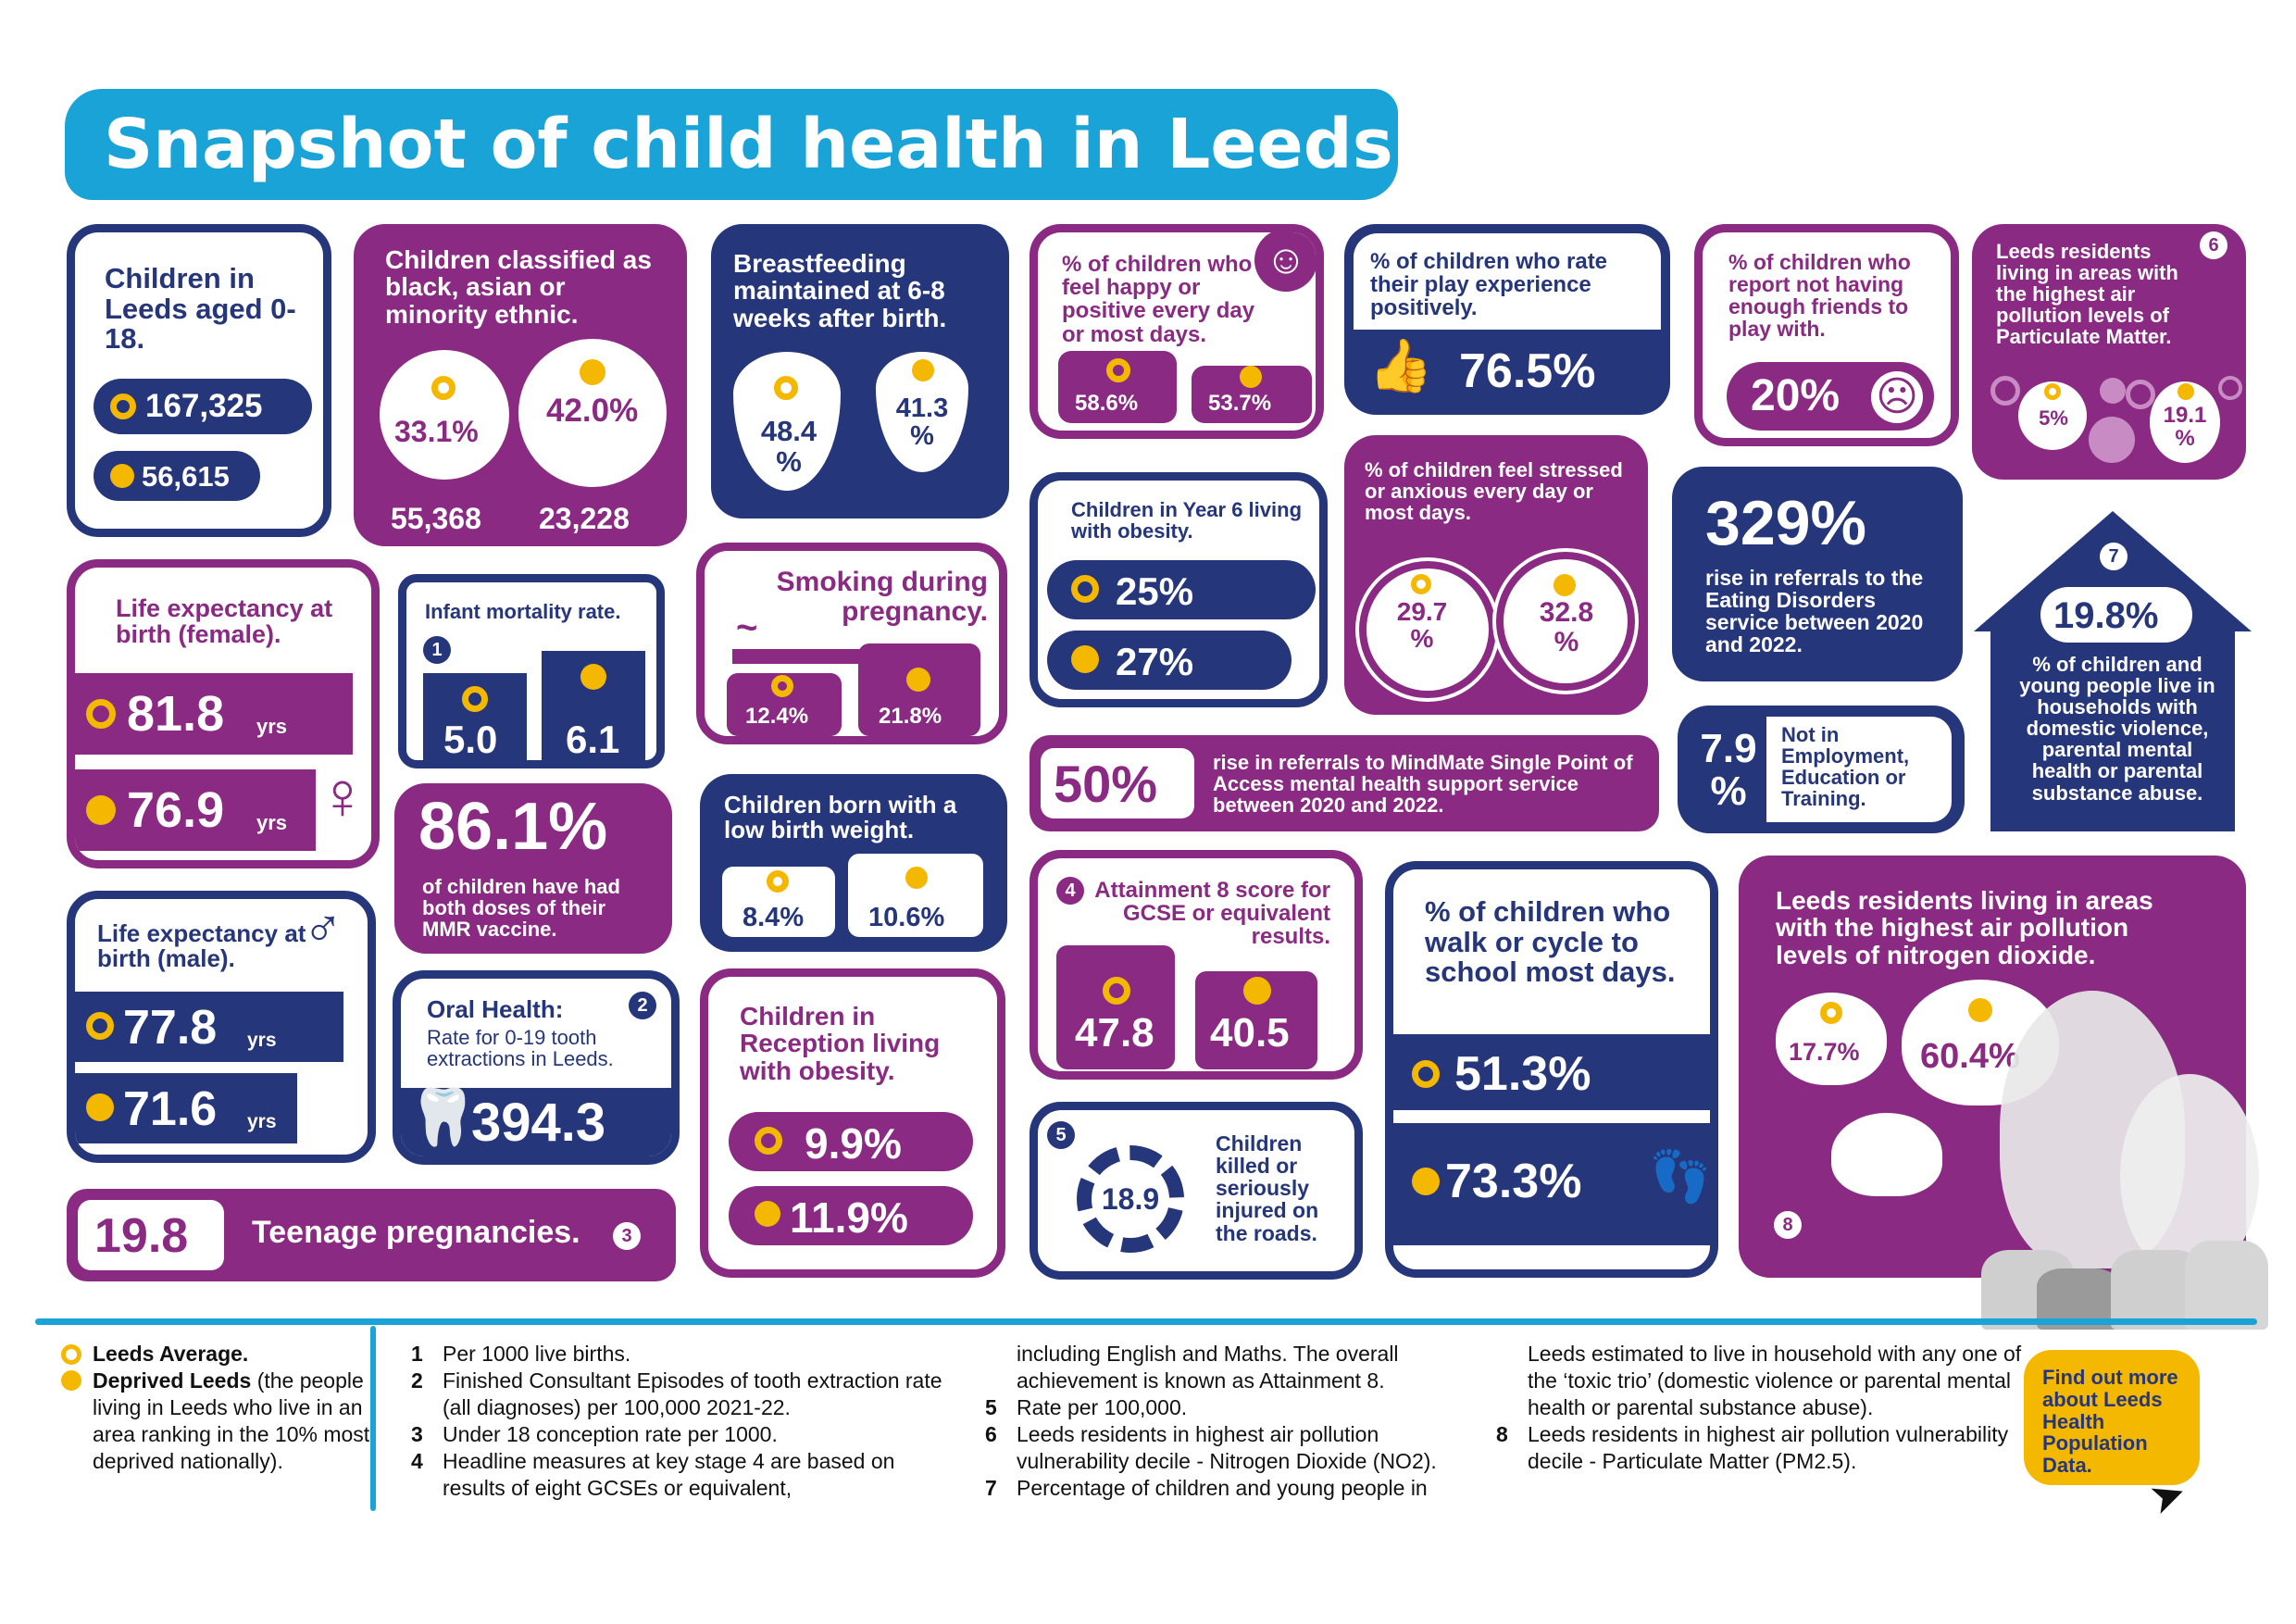 The height and width of the screenshot is (1624, 2296). I want to click on footnote-text: Rate per 100,000., so click(1102, 1407).